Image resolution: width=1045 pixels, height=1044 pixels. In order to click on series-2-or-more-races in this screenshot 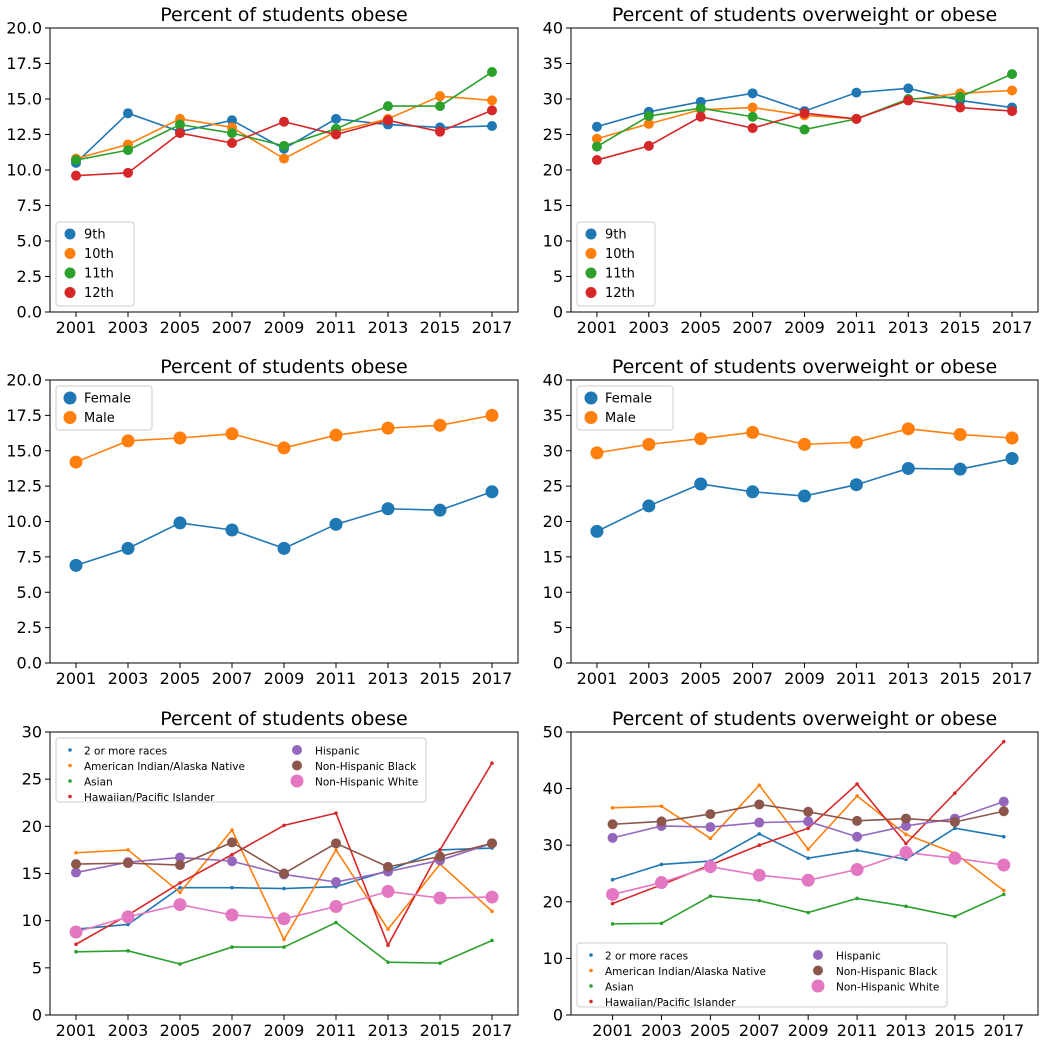, I will do `click(808, 854)`.